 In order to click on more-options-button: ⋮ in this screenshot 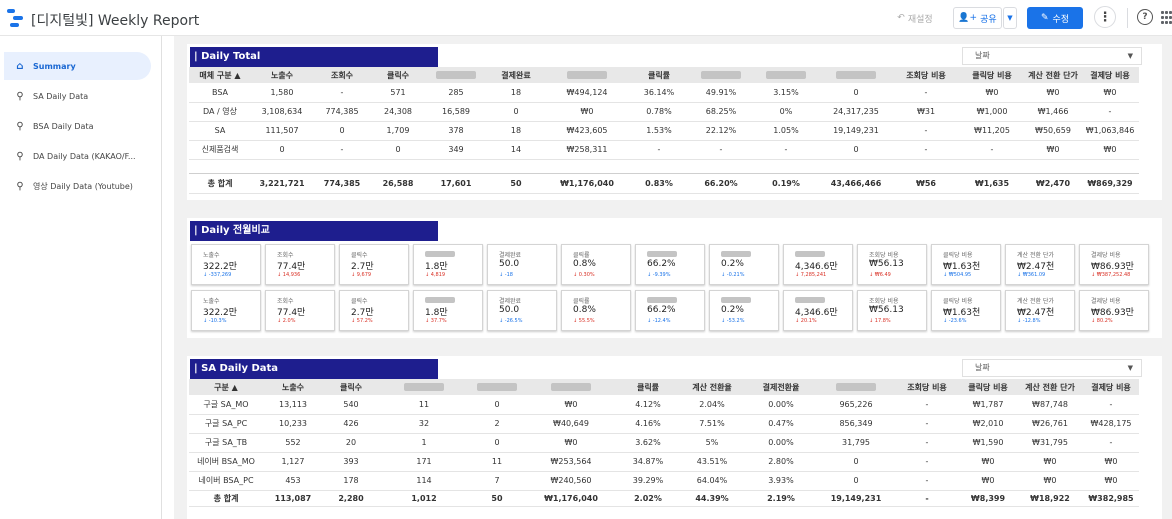, I will do `click(1105, 17)`.